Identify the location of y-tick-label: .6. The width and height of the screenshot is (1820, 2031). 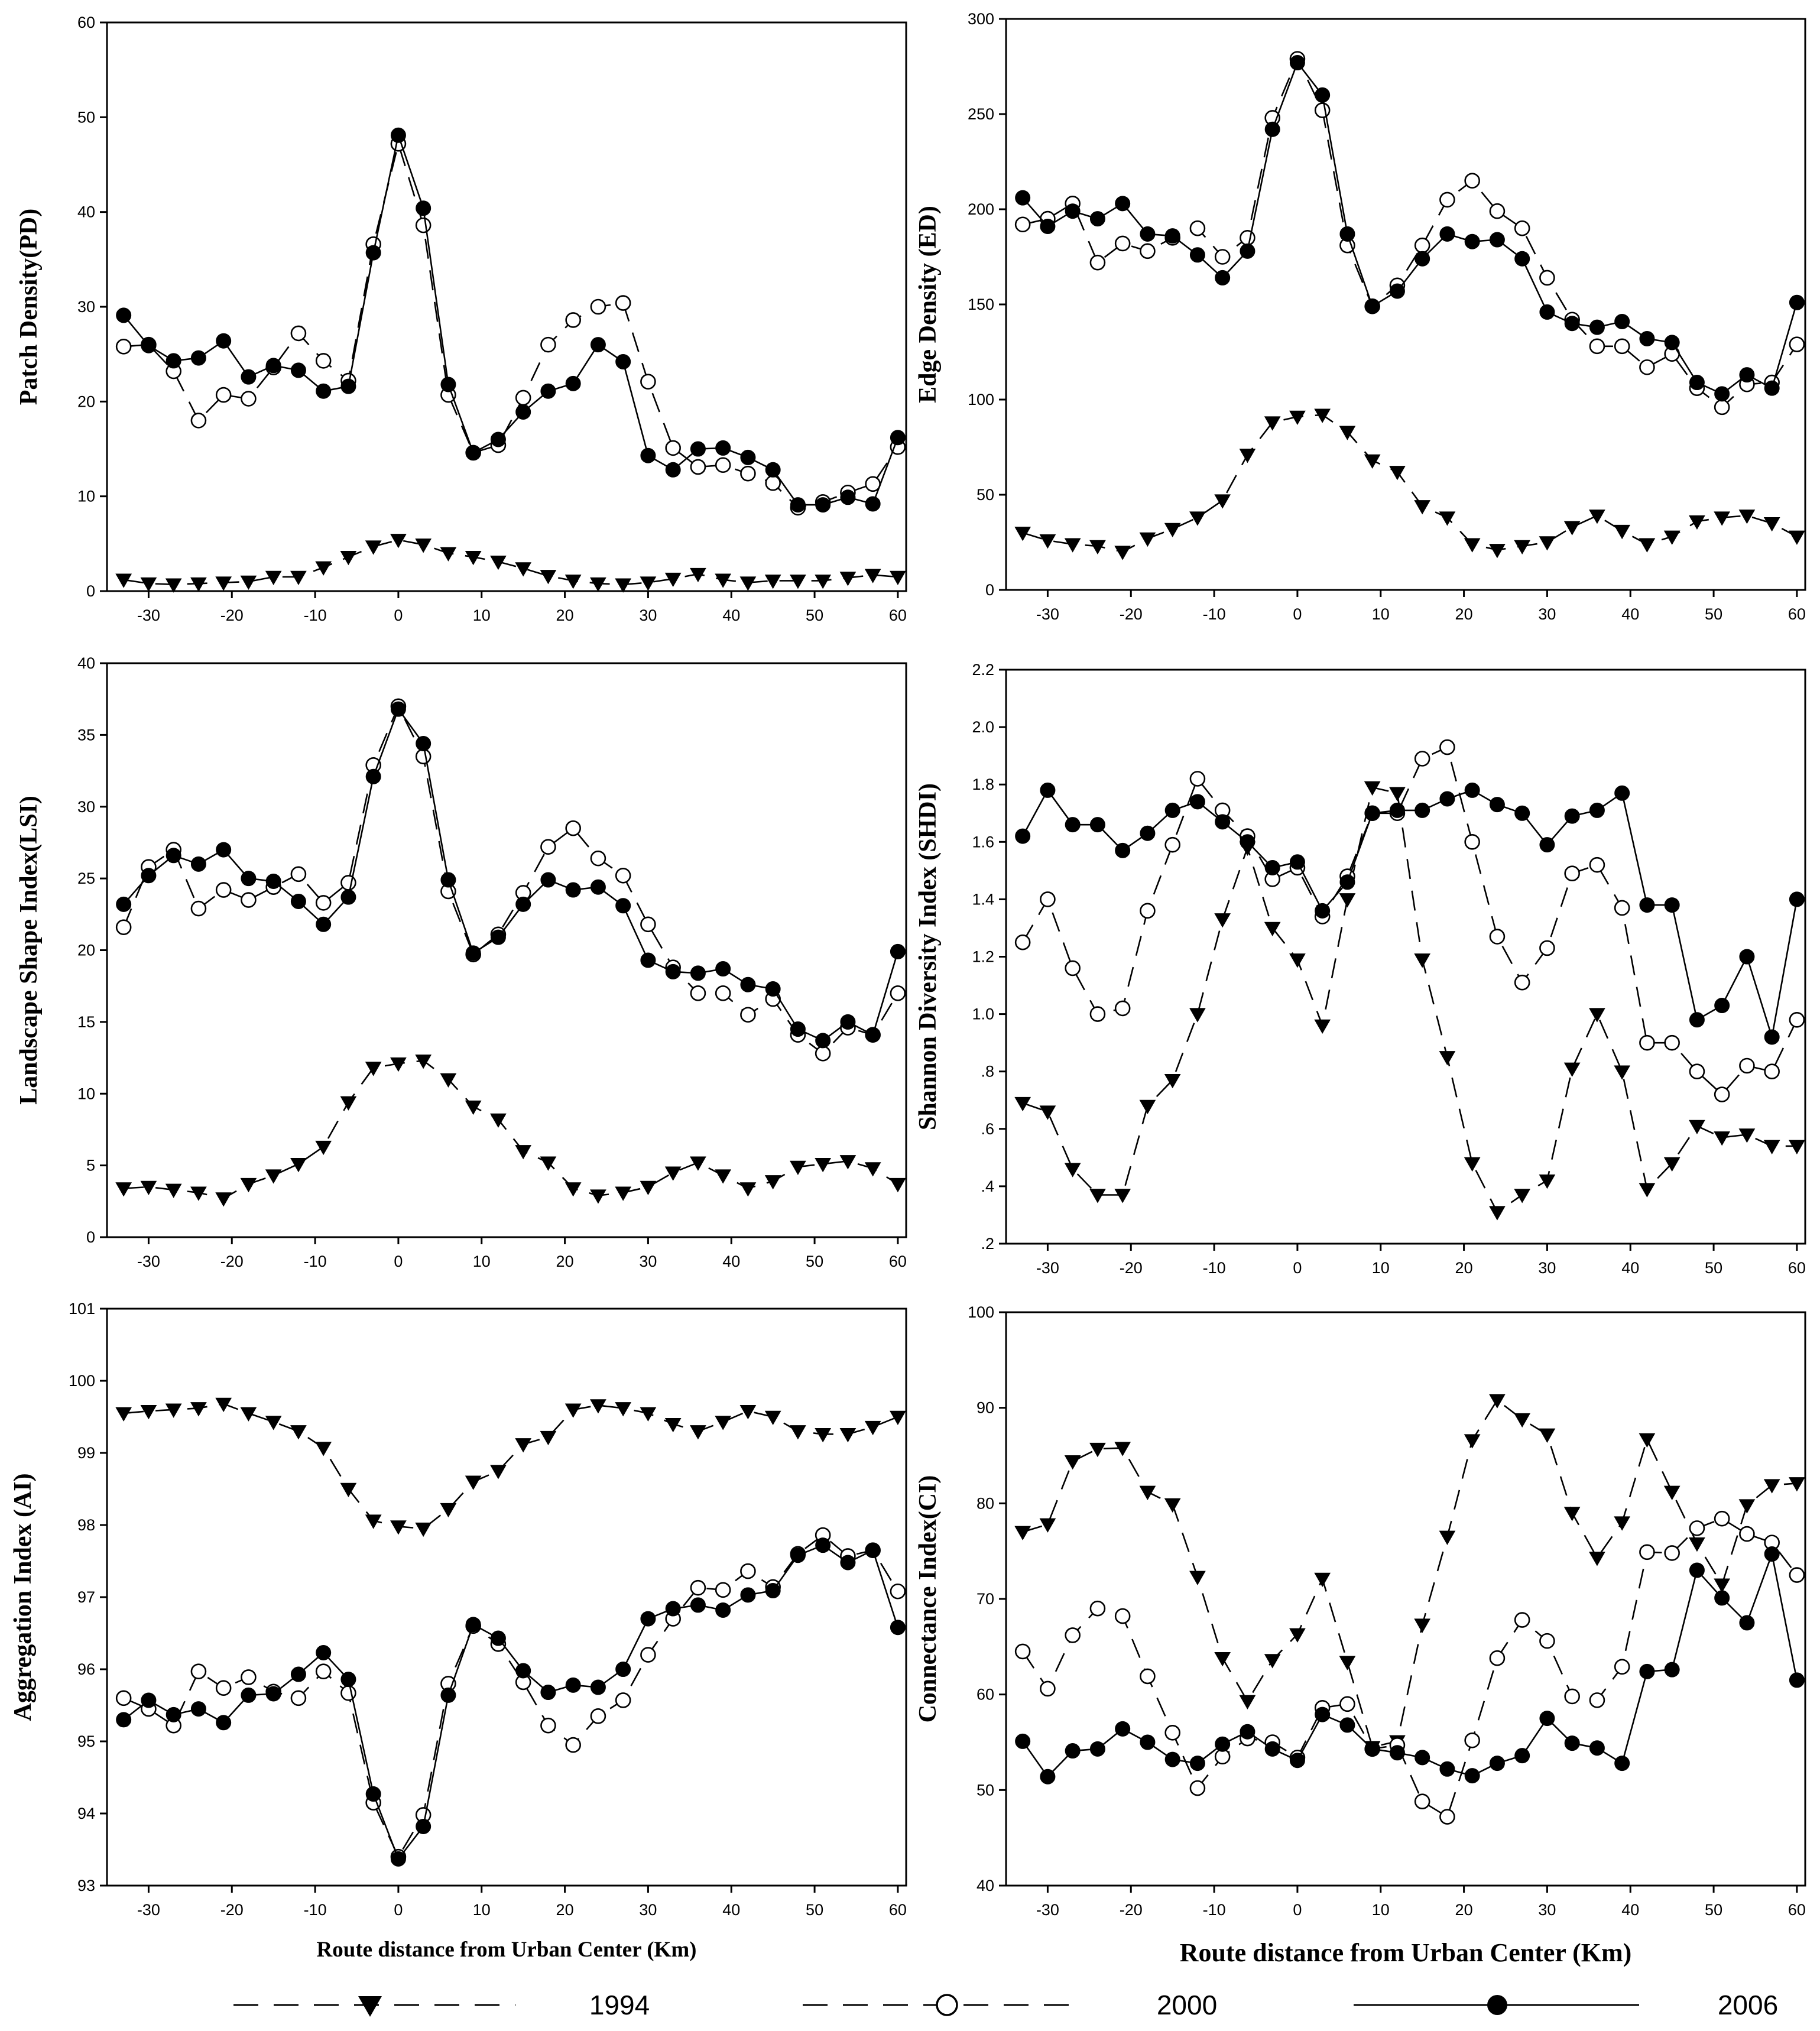
(987, 1129).